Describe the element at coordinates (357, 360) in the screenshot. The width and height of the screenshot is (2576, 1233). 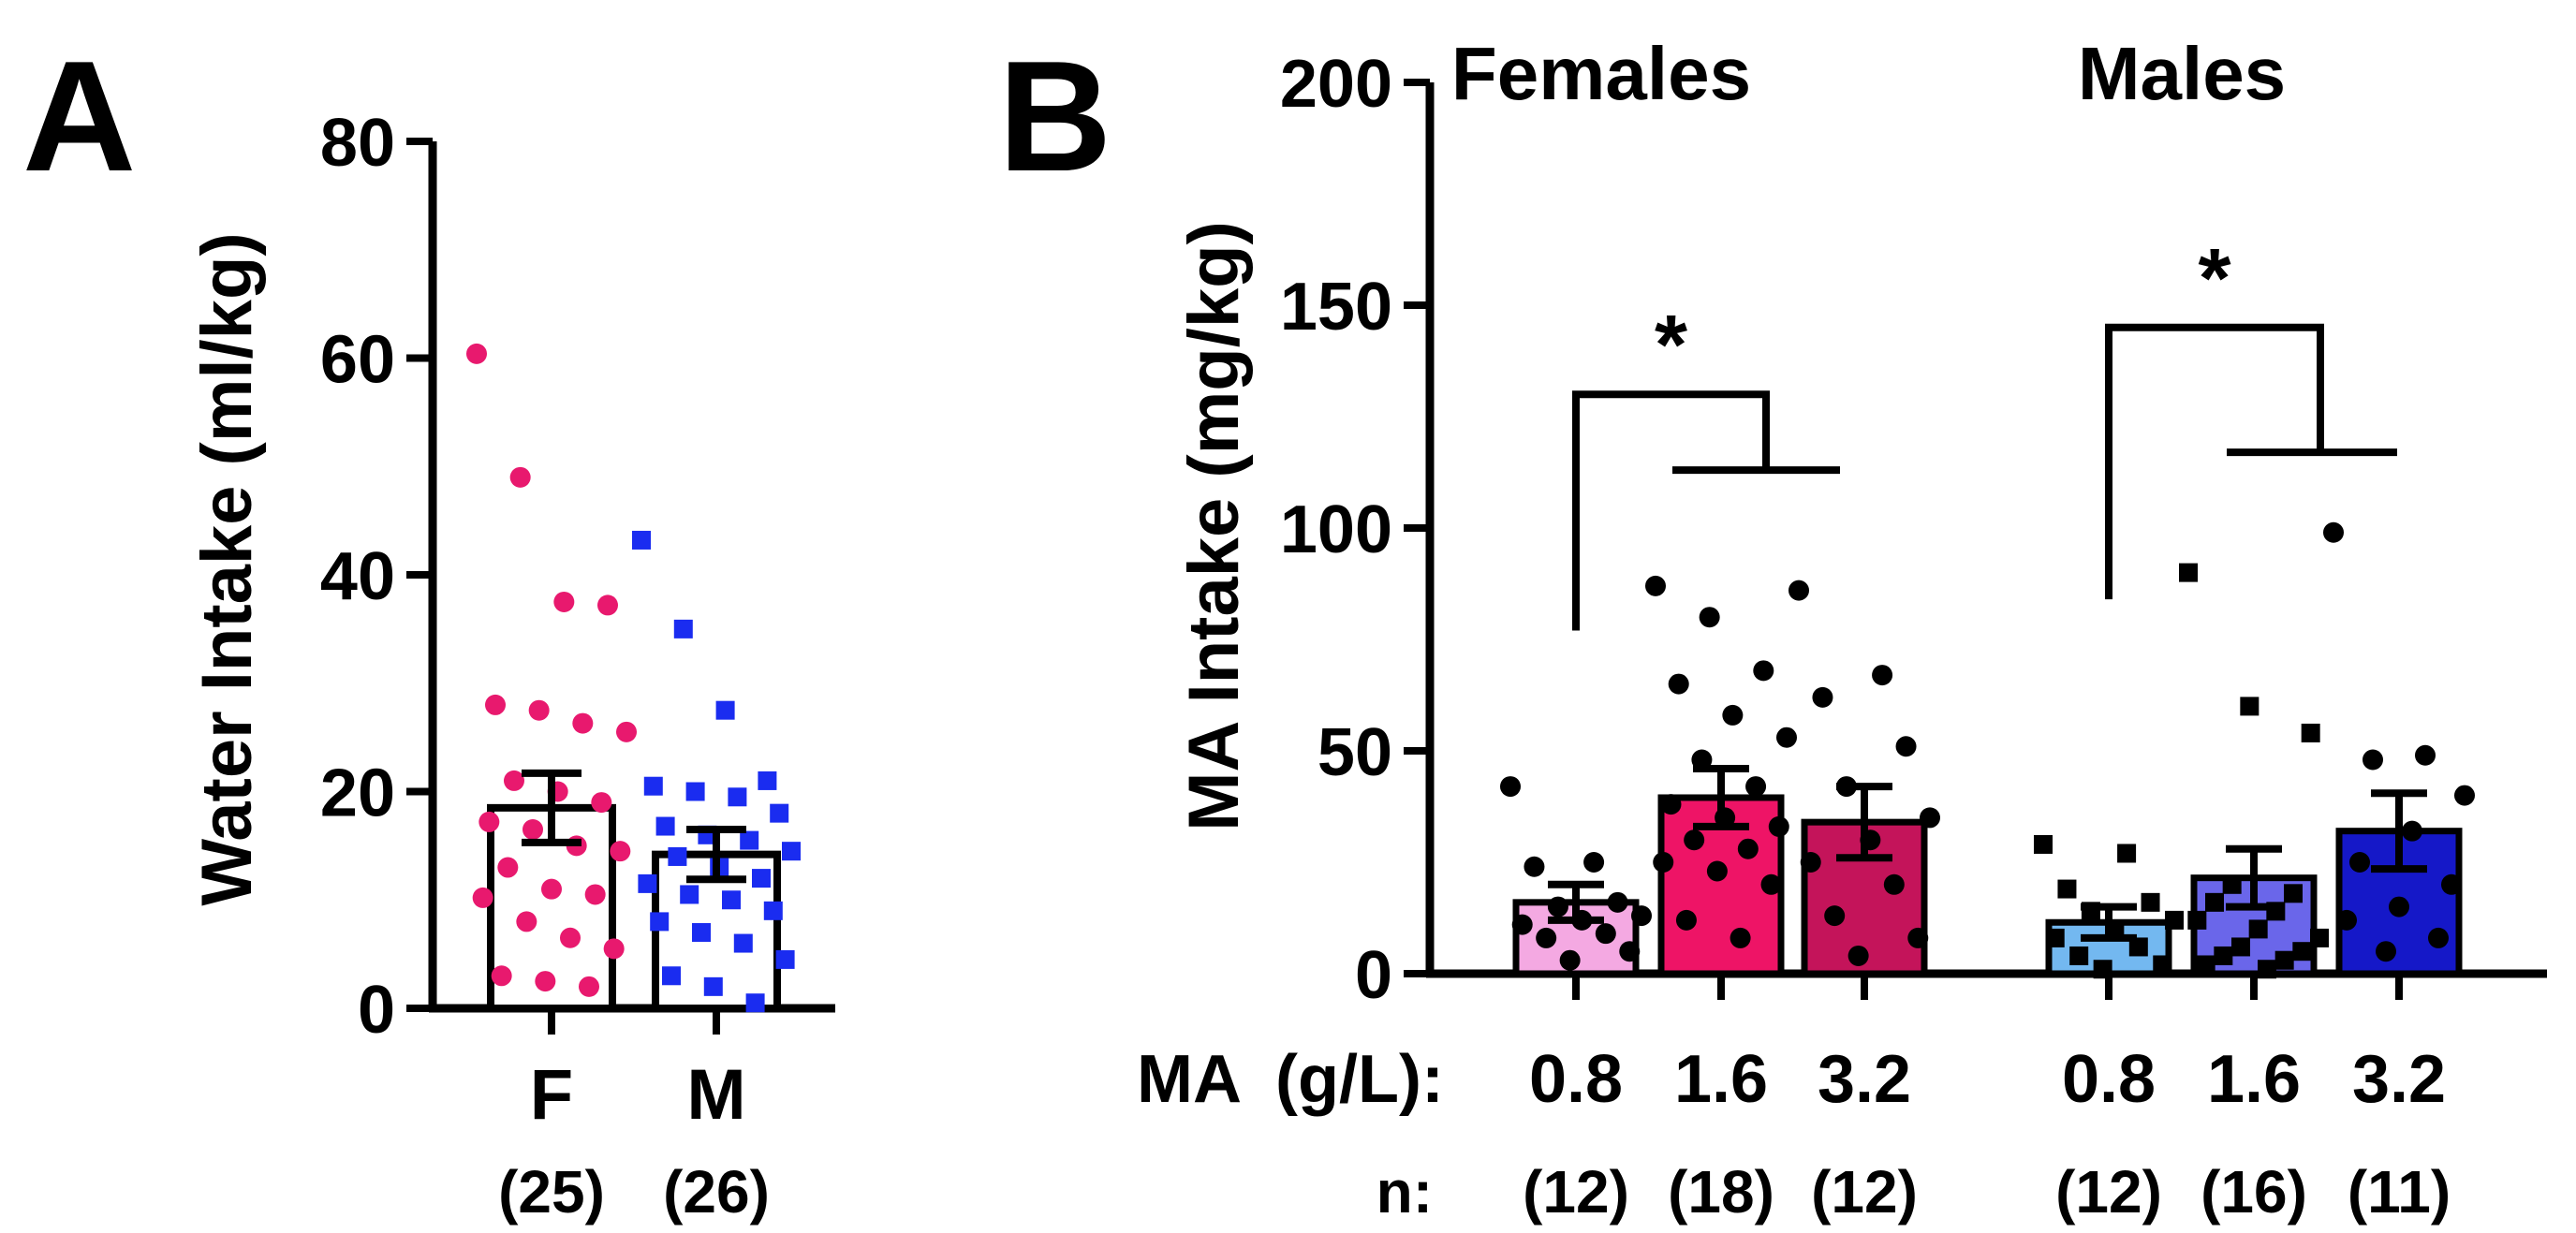
I see `y-tick-label-60: 60` at that location.